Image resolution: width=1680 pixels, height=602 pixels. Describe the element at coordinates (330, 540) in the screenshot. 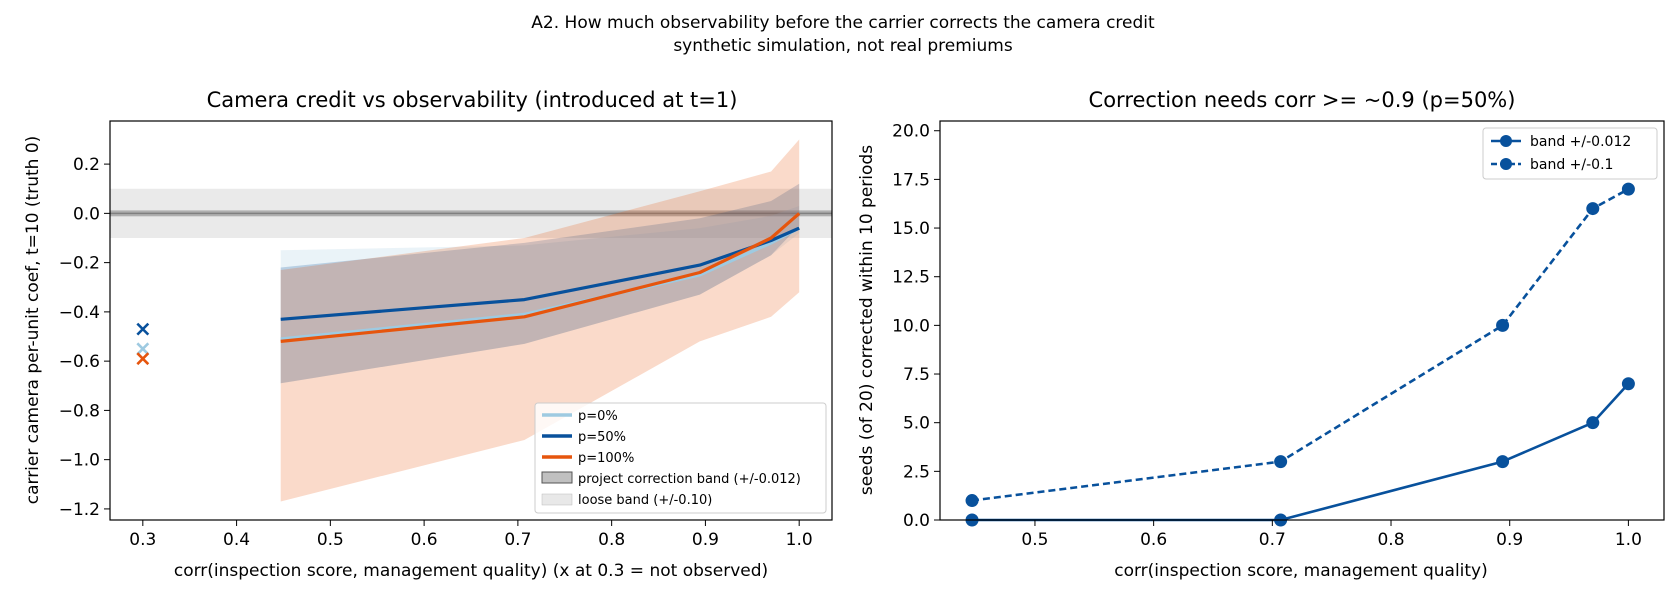

I see `left-xtick-label: 0.5` at that location.